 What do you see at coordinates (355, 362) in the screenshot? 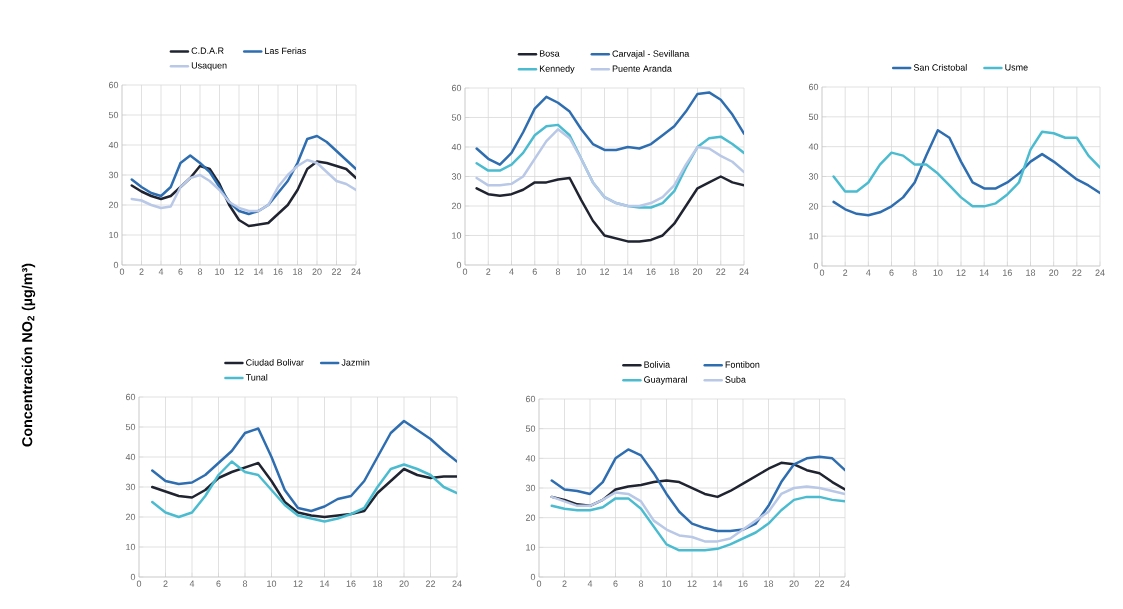
I see `legend-label: Jazmin` at bounding box center [355, 362].